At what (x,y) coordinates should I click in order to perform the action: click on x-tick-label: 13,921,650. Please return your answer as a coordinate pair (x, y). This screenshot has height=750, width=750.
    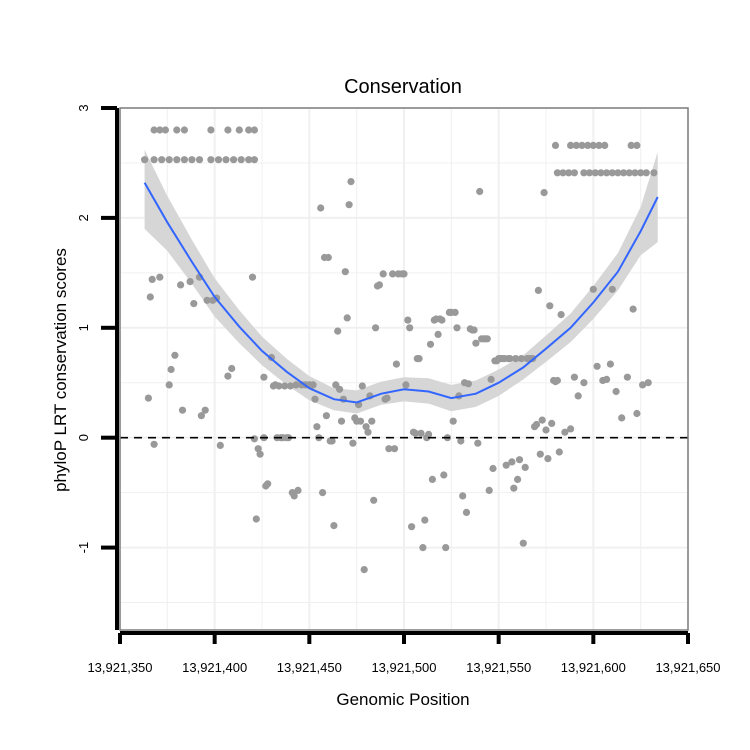
    Looking at the image, I should click on (687, 667).